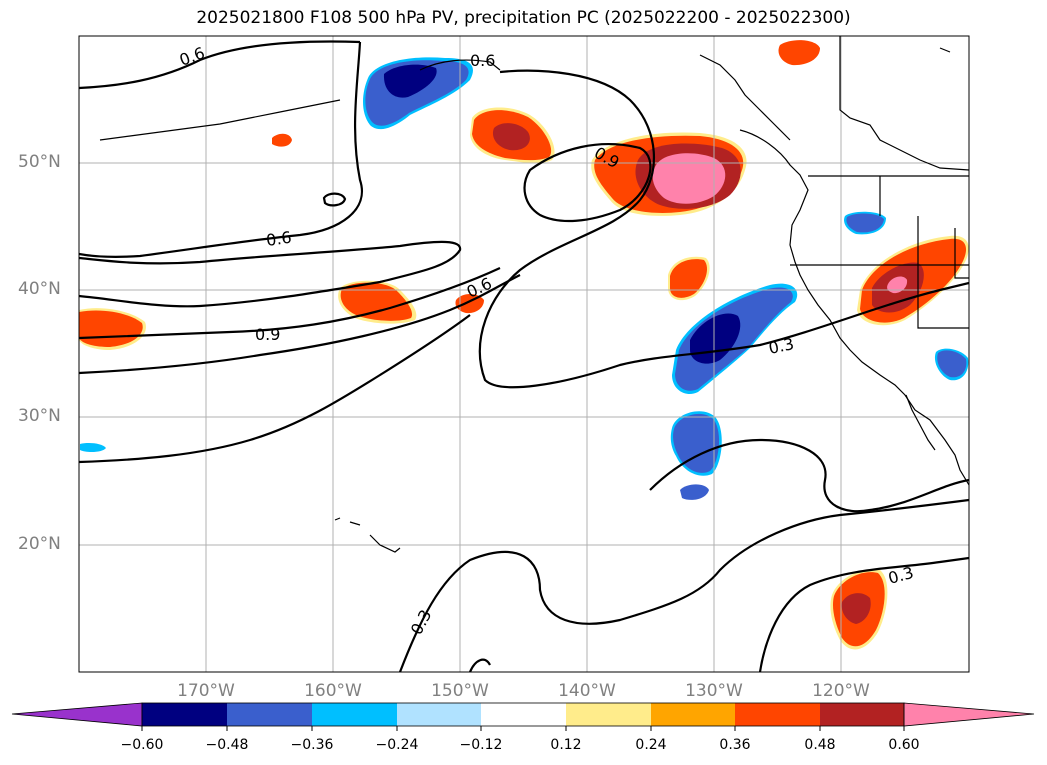 The height and width of the screenshot is (765, 1047). I want to click on colorbar-tick-label: 0.48, so click(820, 745).